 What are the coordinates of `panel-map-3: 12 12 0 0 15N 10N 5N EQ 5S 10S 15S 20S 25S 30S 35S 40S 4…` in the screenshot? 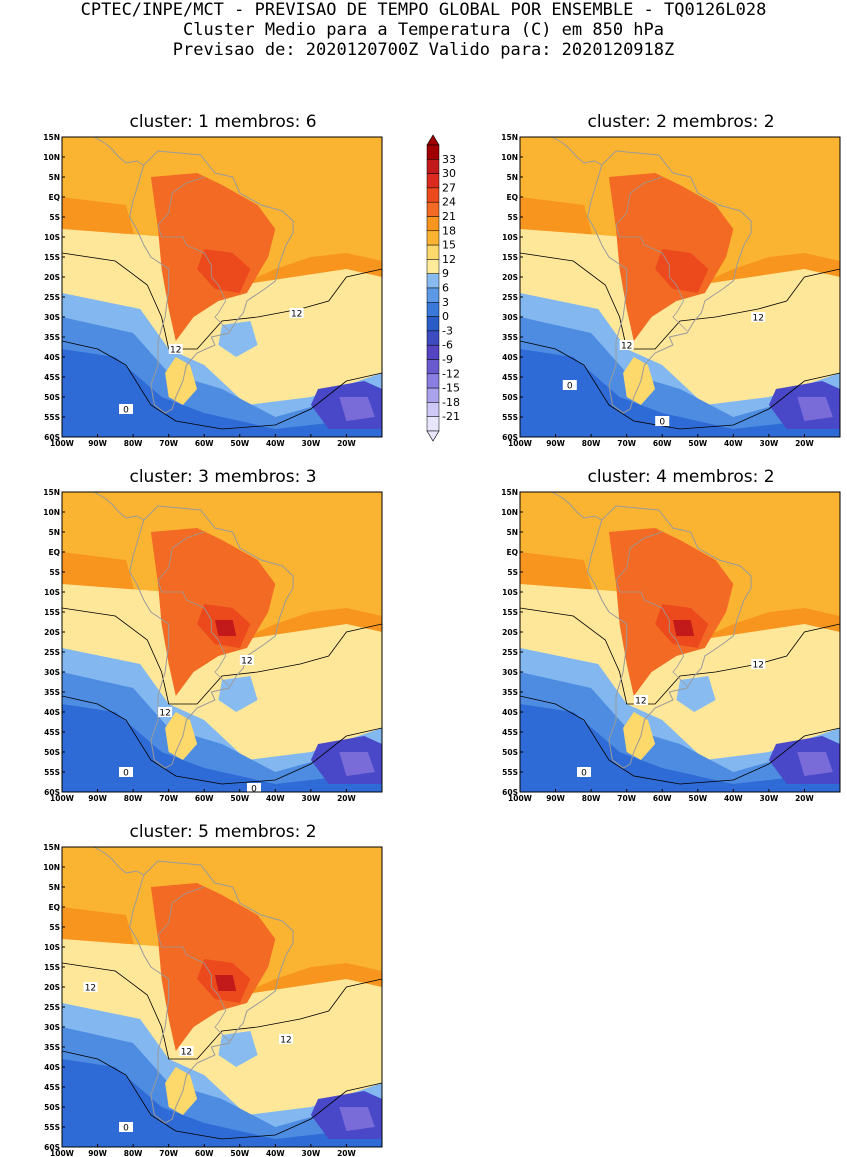 It's located at (213, 645).